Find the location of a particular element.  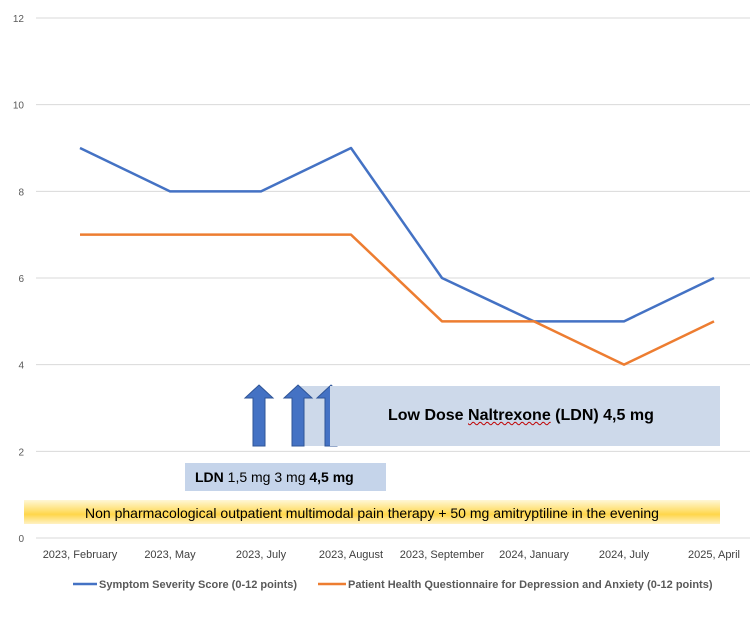

x-tick-label: 2024, July is located at coordinates (624, 555).